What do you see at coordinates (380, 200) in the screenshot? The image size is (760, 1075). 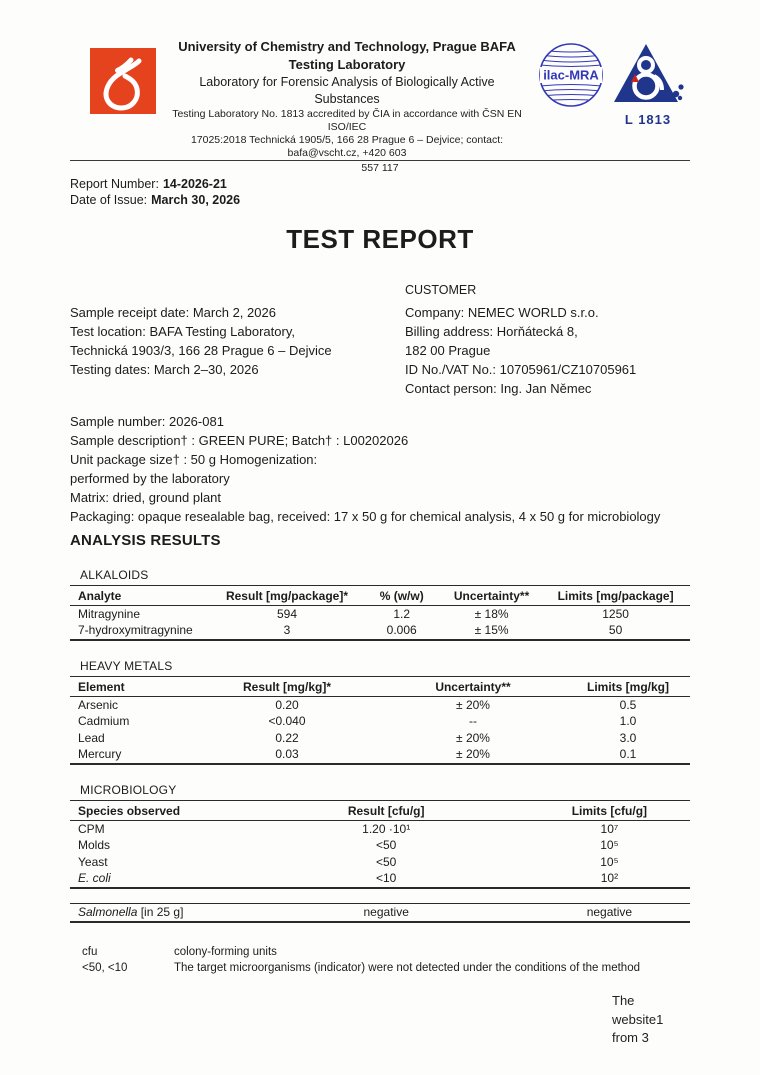 I see `date-of-issue-line: Date of Issue: March 30, 2026` at bounding box center [380, 200].